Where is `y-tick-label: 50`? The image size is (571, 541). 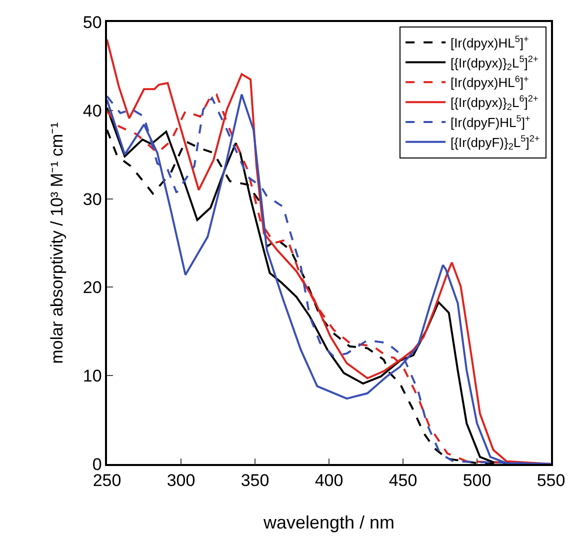 y-tick-label: 50 is located at coordinates (92, 22).